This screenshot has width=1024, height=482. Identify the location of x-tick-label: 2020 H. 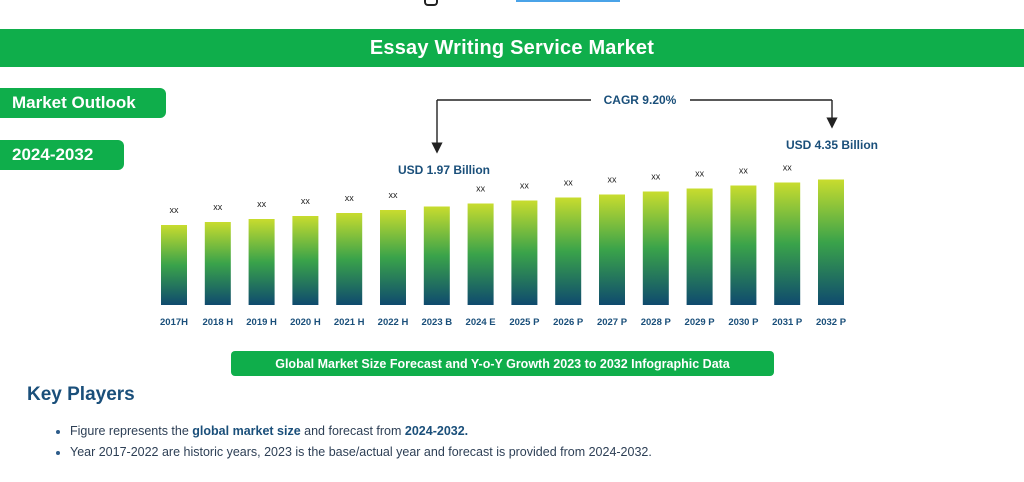
(305, 322).